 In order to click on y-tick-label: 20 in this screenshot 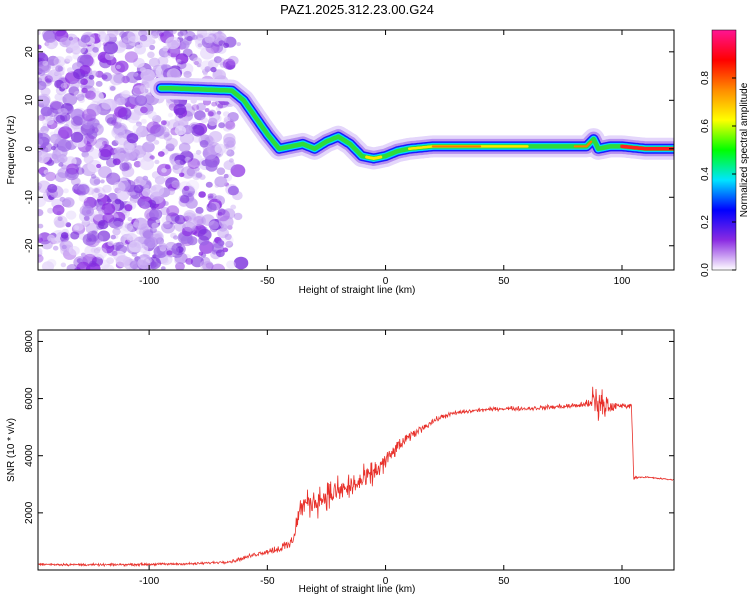, I will do `click(29, 52)`.